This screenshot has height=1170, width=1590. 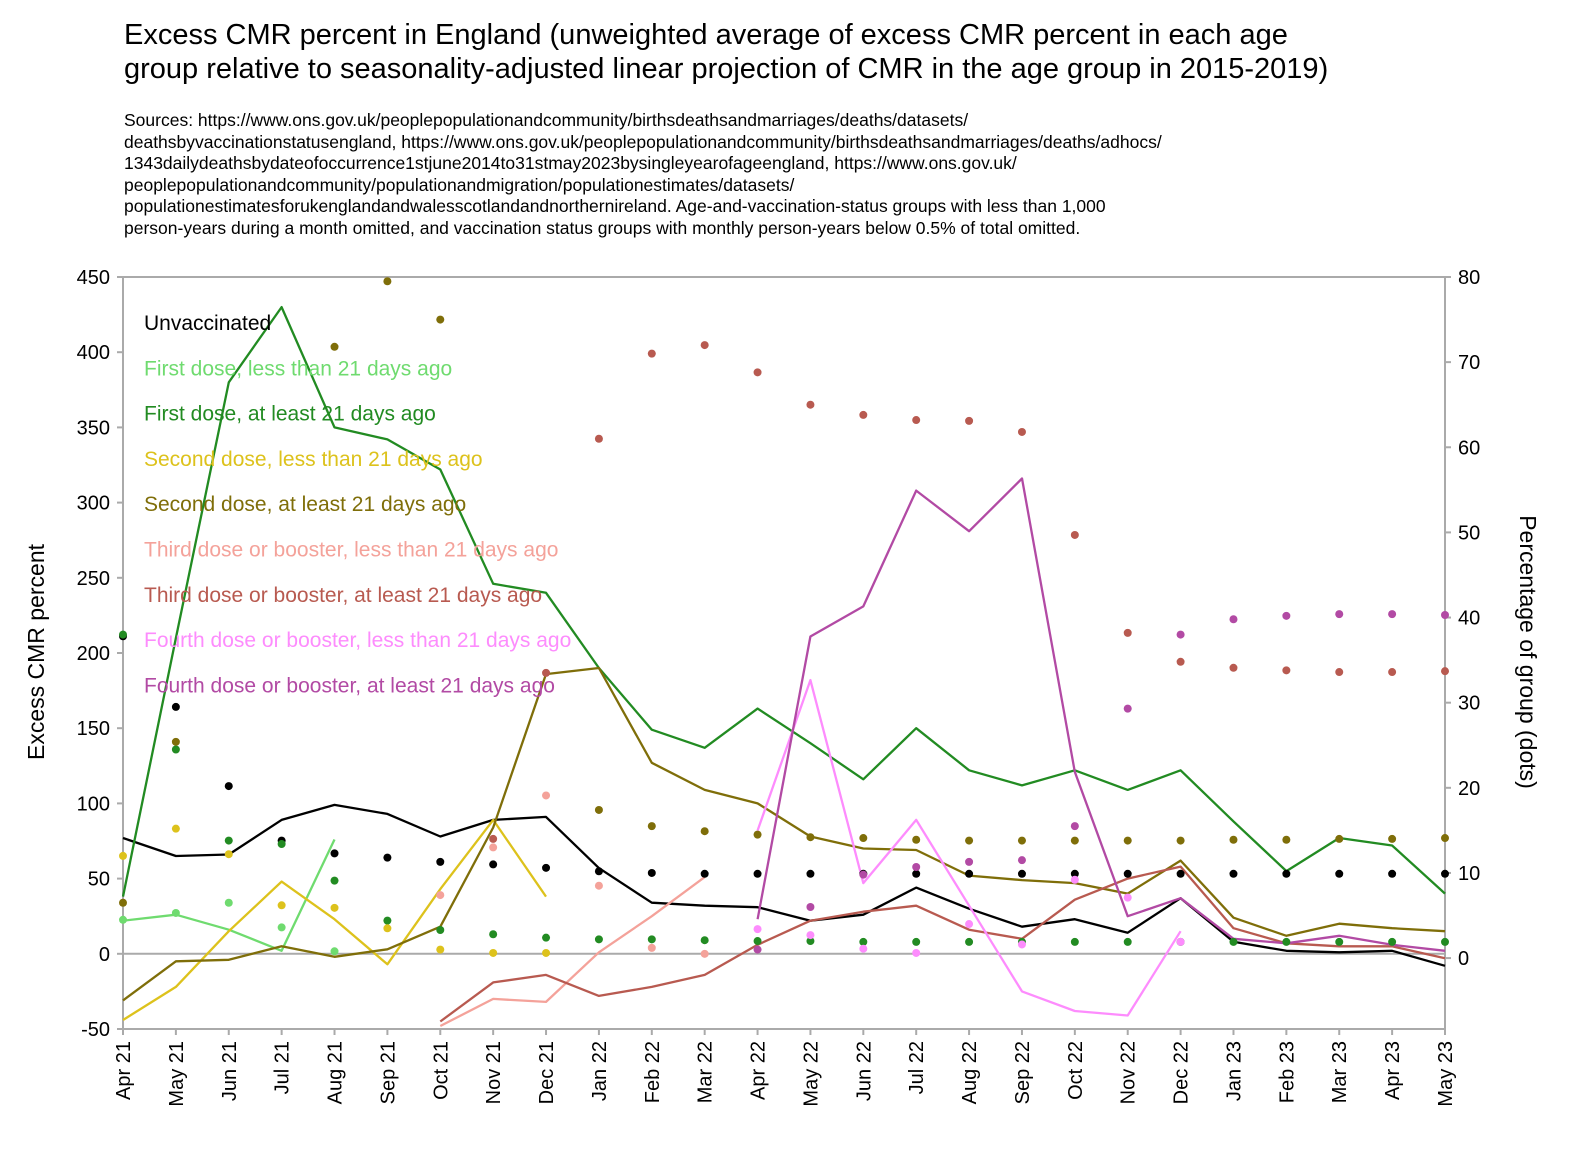 I want to click on x-tick-label: Dec 21, so click(x=547, y=1072).